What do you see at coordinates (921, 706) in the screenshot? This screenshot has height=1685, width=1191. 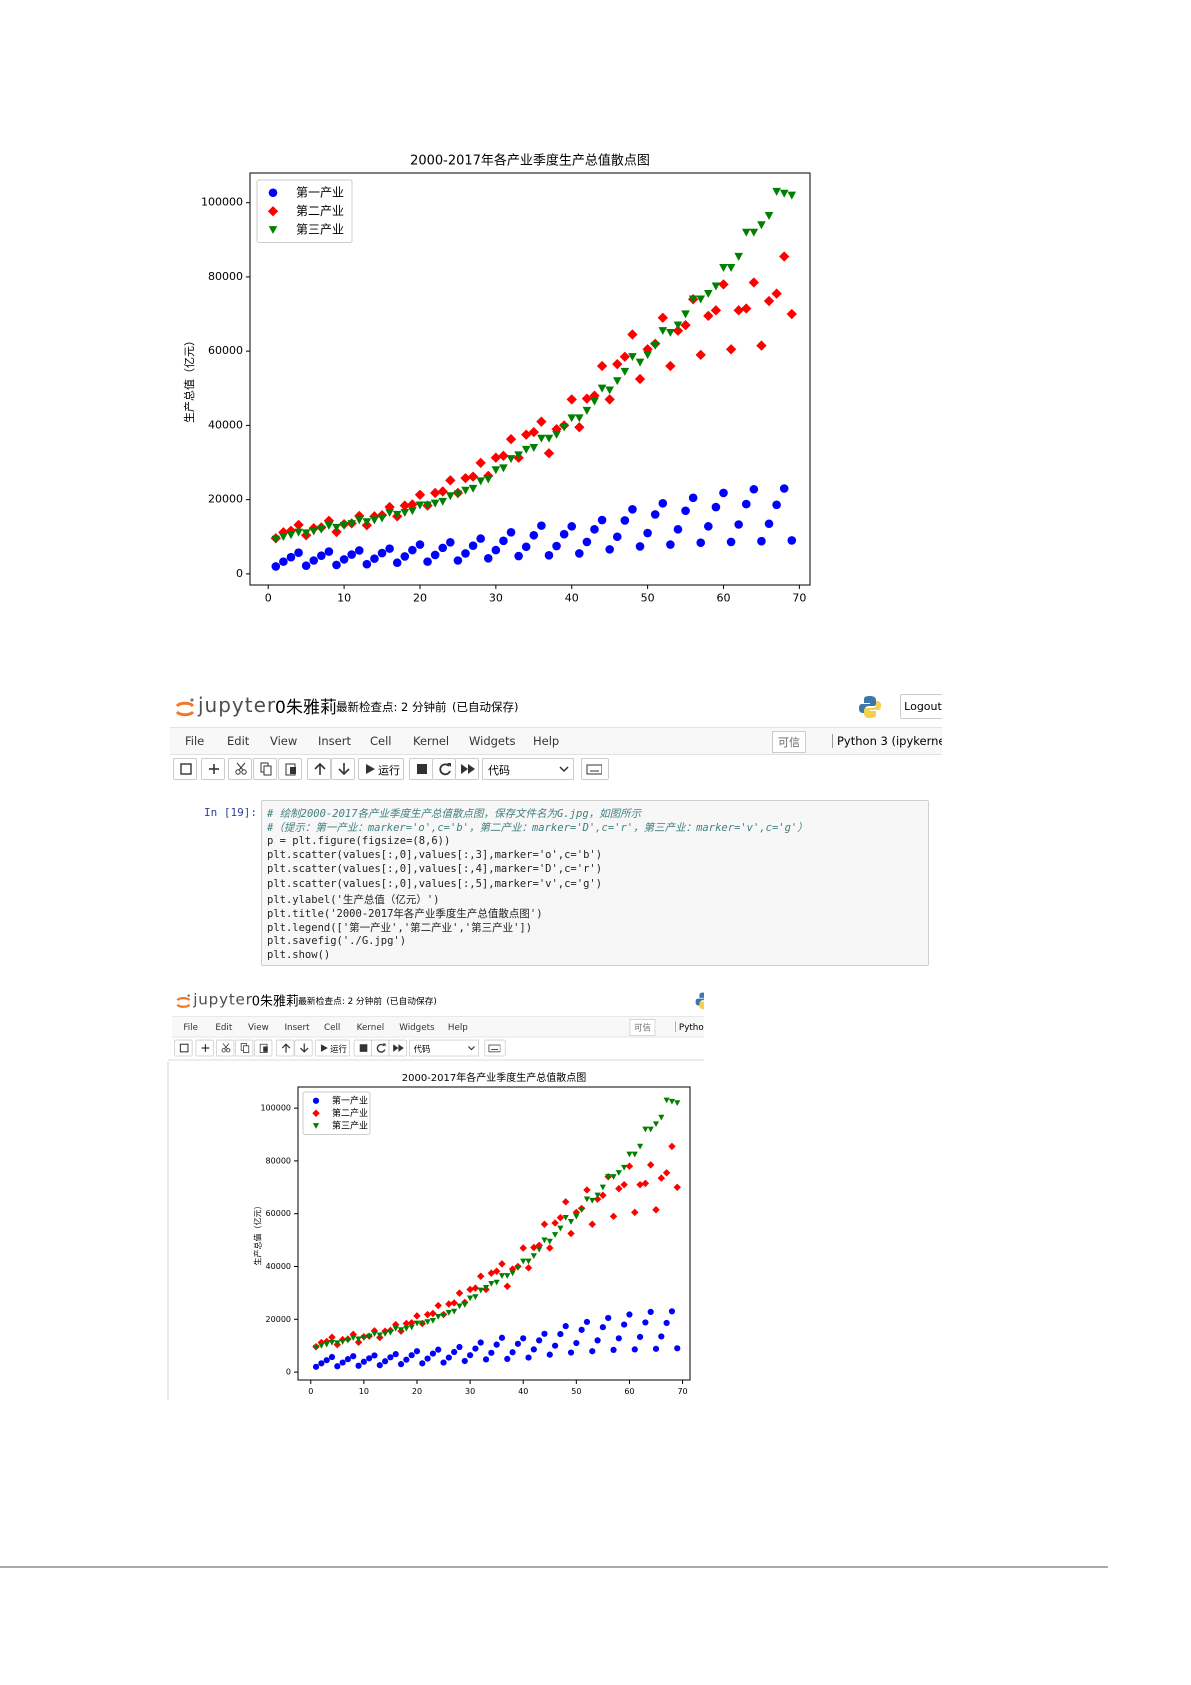 I see `logout-button: Logout` at bounding box center [921, 706].